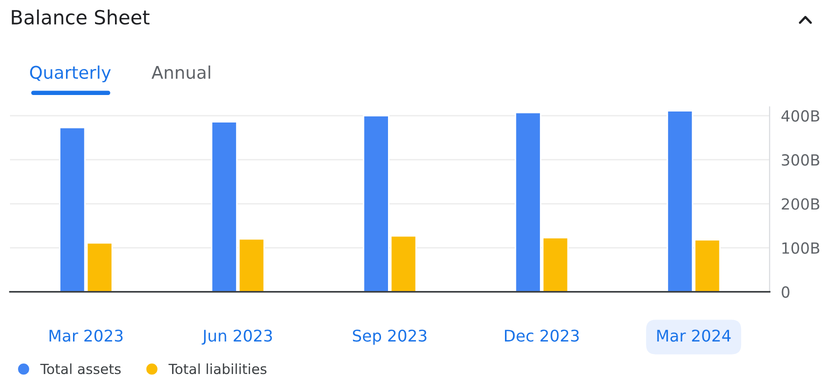  What do you see at coordinates (70, 74) in the screenshot?
I see `text: Quarterly` at bounding box center [70, 74].